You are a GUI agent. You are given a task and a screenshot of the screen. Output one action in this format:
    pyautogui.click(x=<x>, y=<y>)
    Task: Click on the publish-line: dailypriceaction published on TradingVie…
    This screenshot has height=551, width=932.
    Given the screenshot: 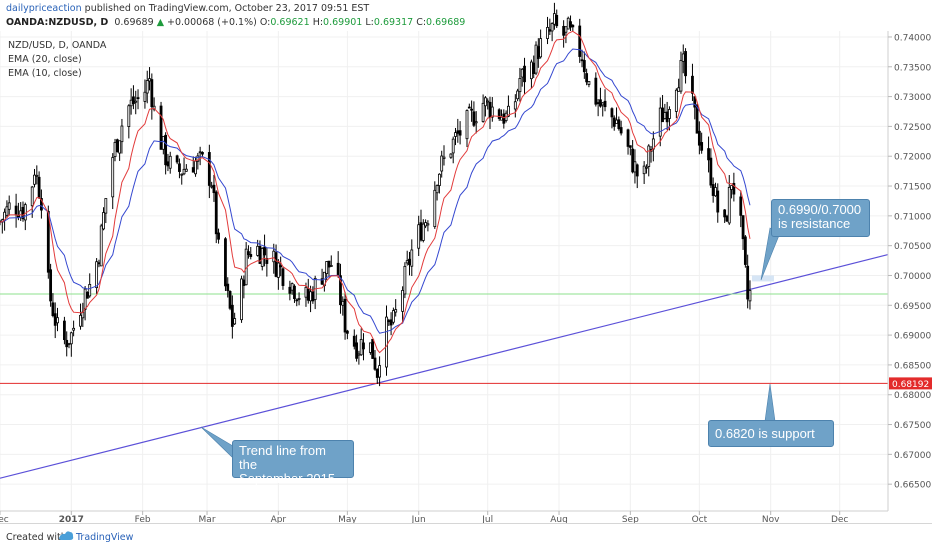 What is the action you would take?
    pyautogui.click(x=187, y=8)
    